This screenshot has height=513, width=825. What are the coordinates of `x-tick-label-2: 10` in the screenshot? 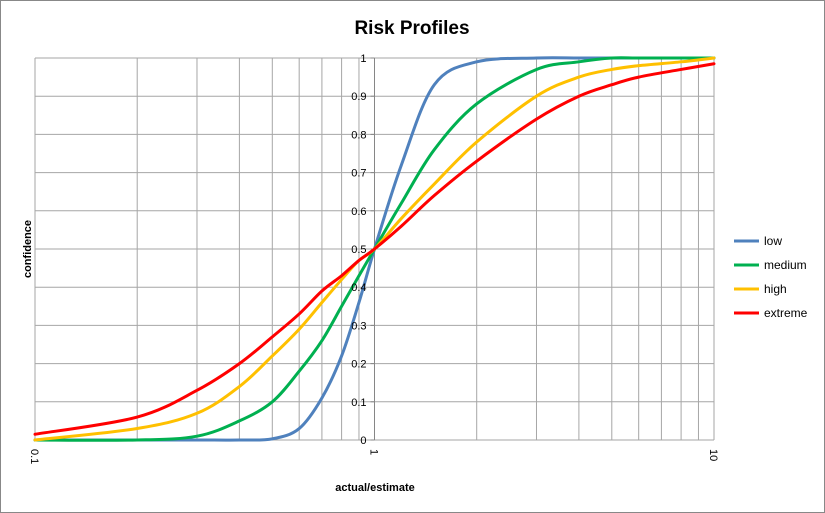 It's located at (713, 455).